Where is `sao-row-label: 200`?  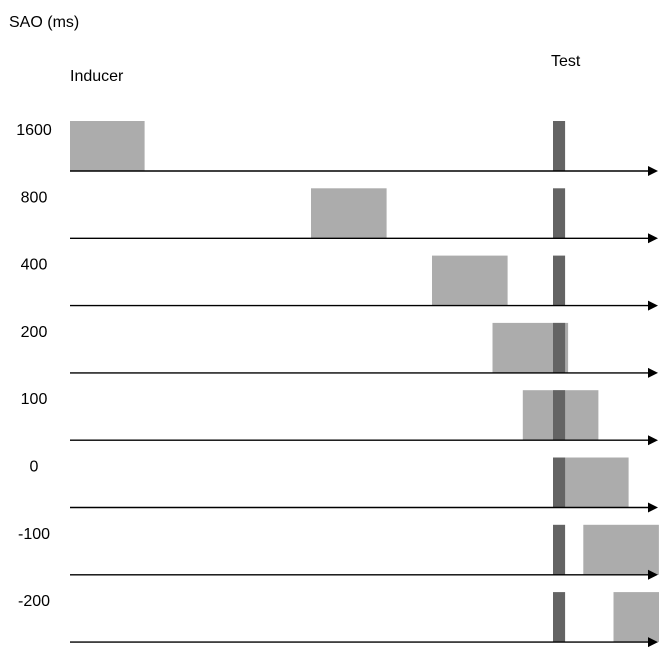
sao-row-label: 200 is located at coordinates (34, 332).